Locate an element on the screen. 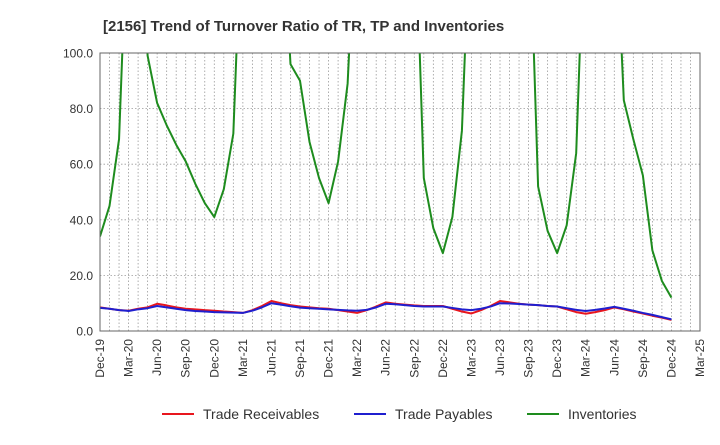 This screenshot has height=445, width=720. legend-label: Inventories is located at coordinates (602, 414).